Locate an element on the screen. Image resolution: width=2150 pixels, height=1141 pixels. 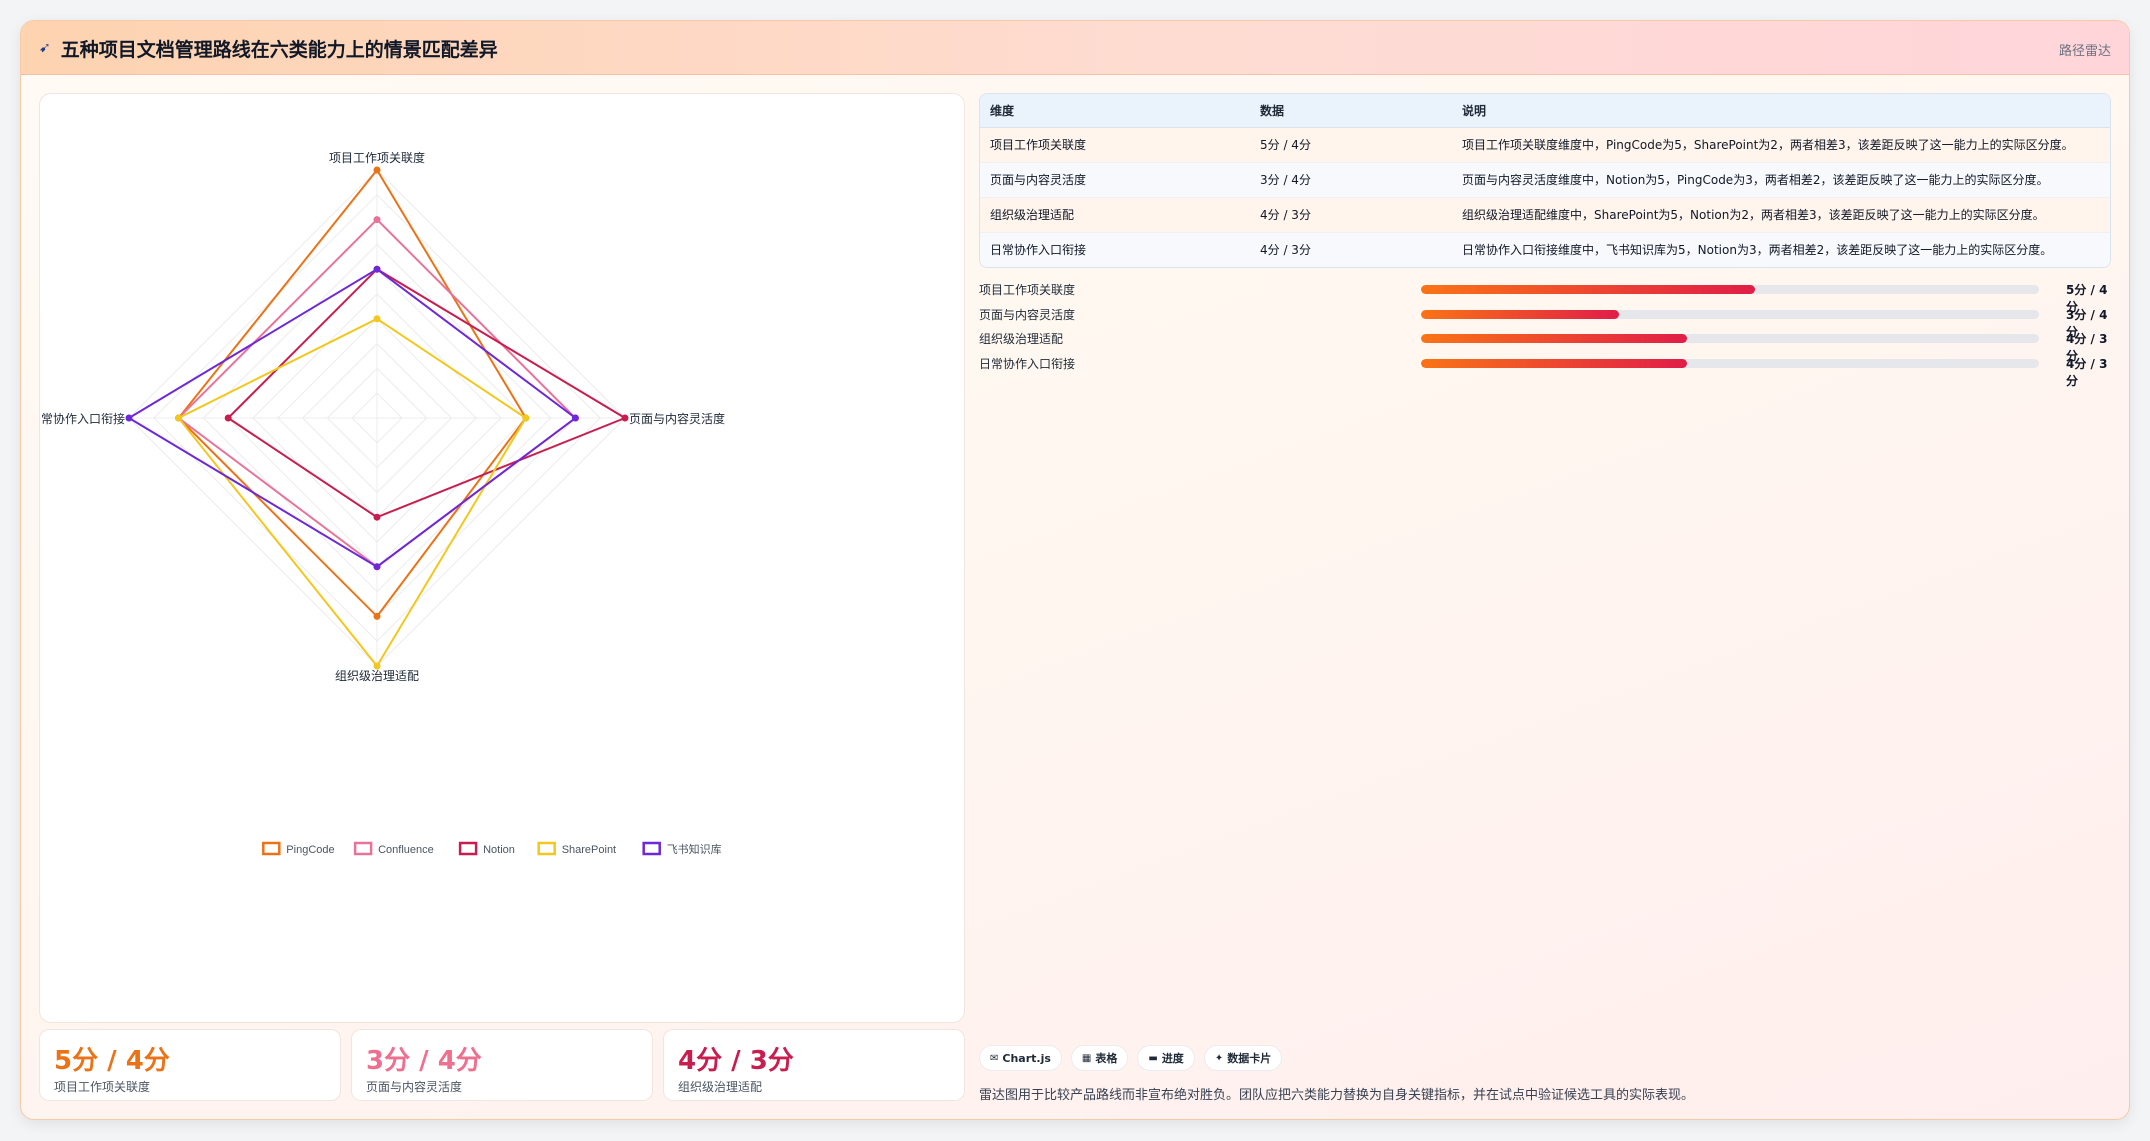
table-cell: 日常协作入口衔接 is located at coordinates (1115, 249).